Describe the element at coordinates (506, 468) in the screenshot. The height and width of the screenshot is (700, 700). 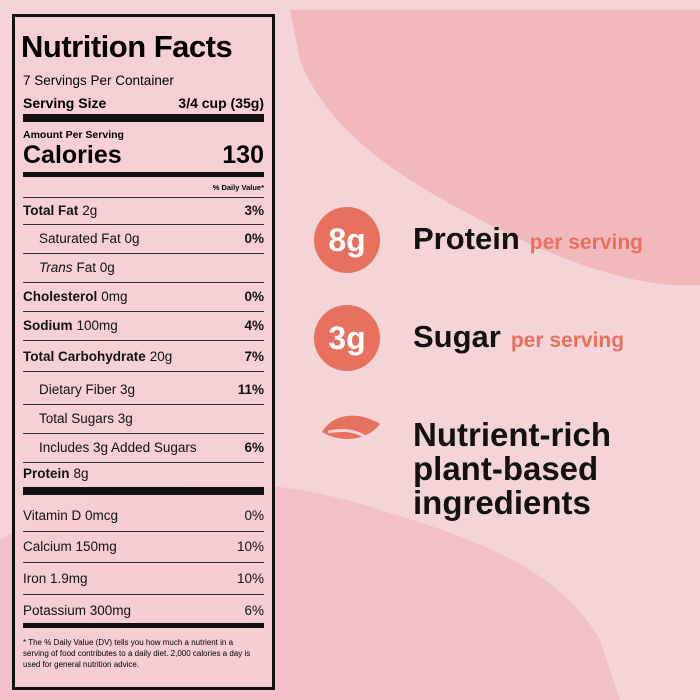
I see `tagline-line: plant-based` at that location.